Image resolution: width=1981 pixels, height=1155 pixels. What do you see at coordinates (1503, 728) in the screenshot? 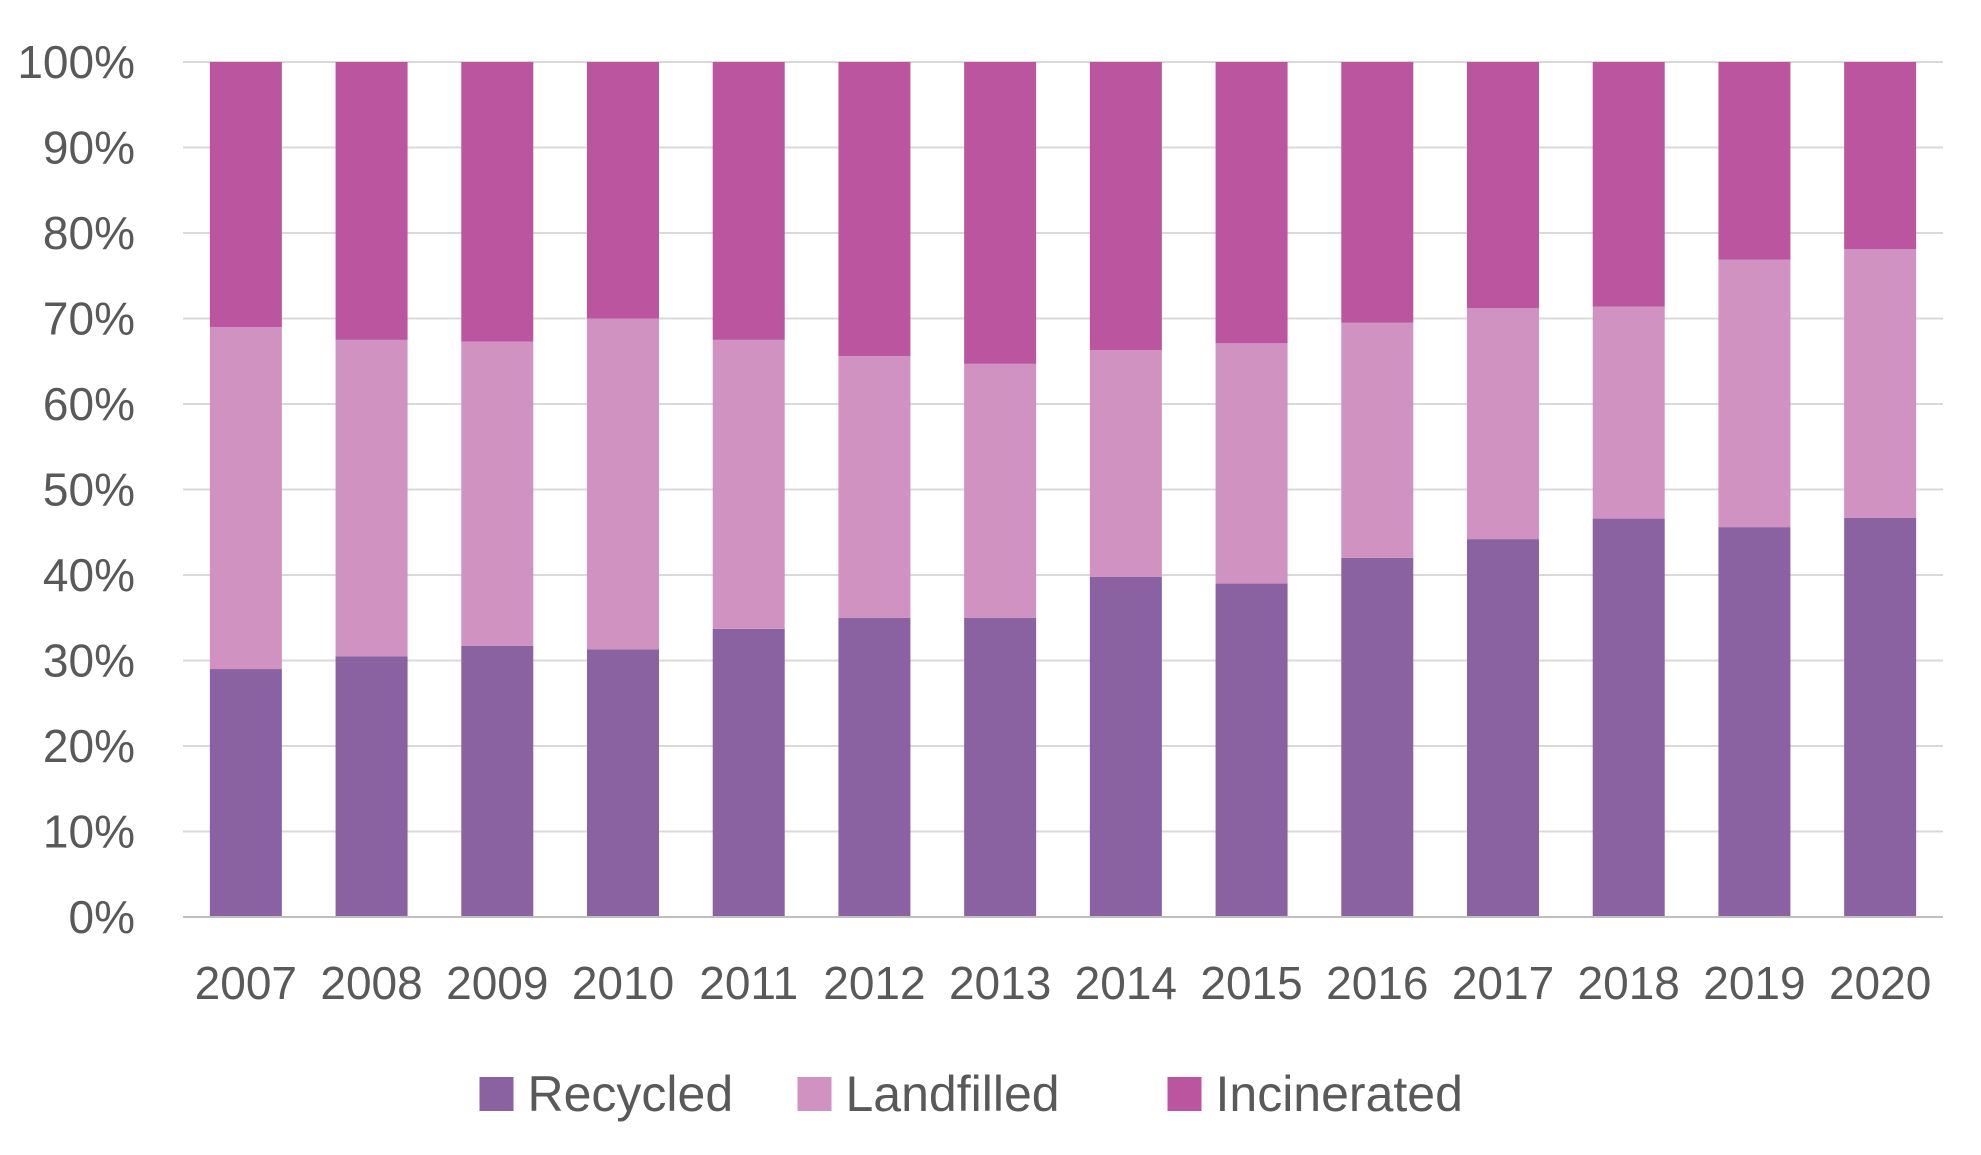
I see `bar-segment-recycled-2017` at bounding box center [1503, 728].